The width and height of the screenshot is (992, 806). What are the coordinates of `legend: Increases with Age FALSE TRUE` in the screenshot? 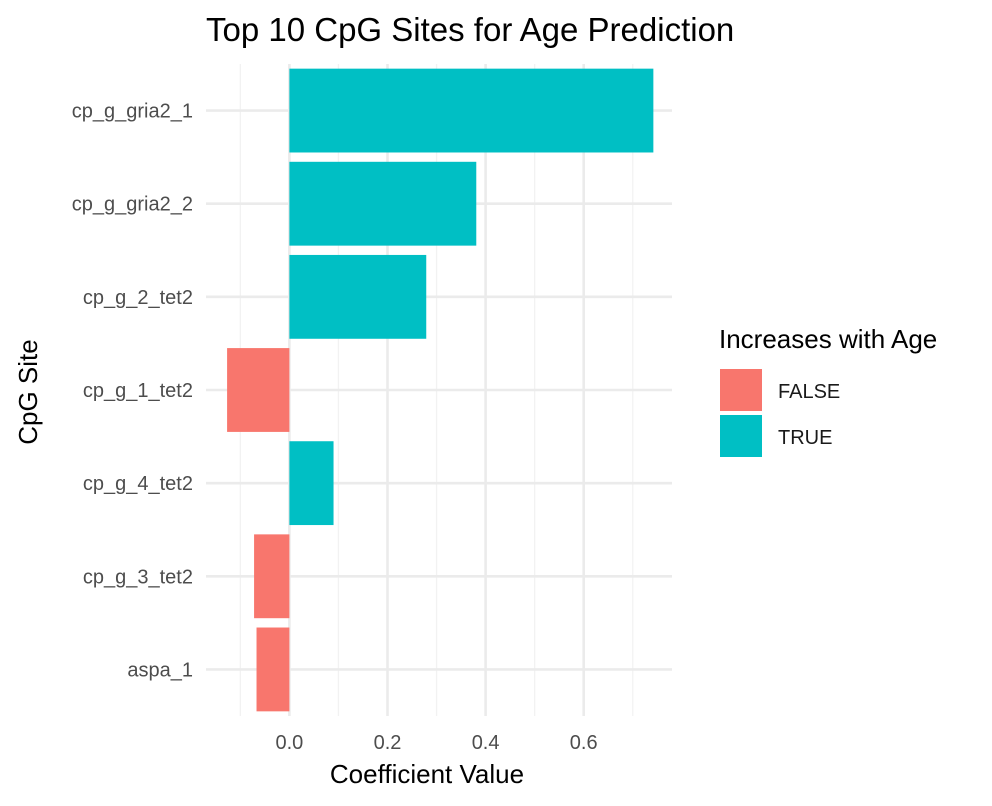 It's located at (828, 390).